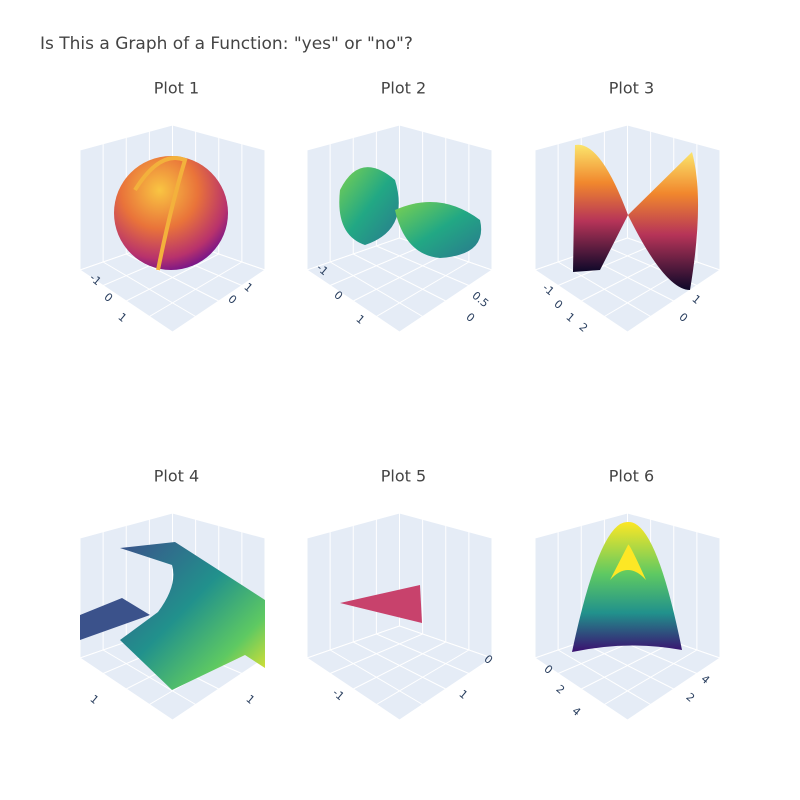  I want to click on plot-title: Plot 5, so click(403, 476).